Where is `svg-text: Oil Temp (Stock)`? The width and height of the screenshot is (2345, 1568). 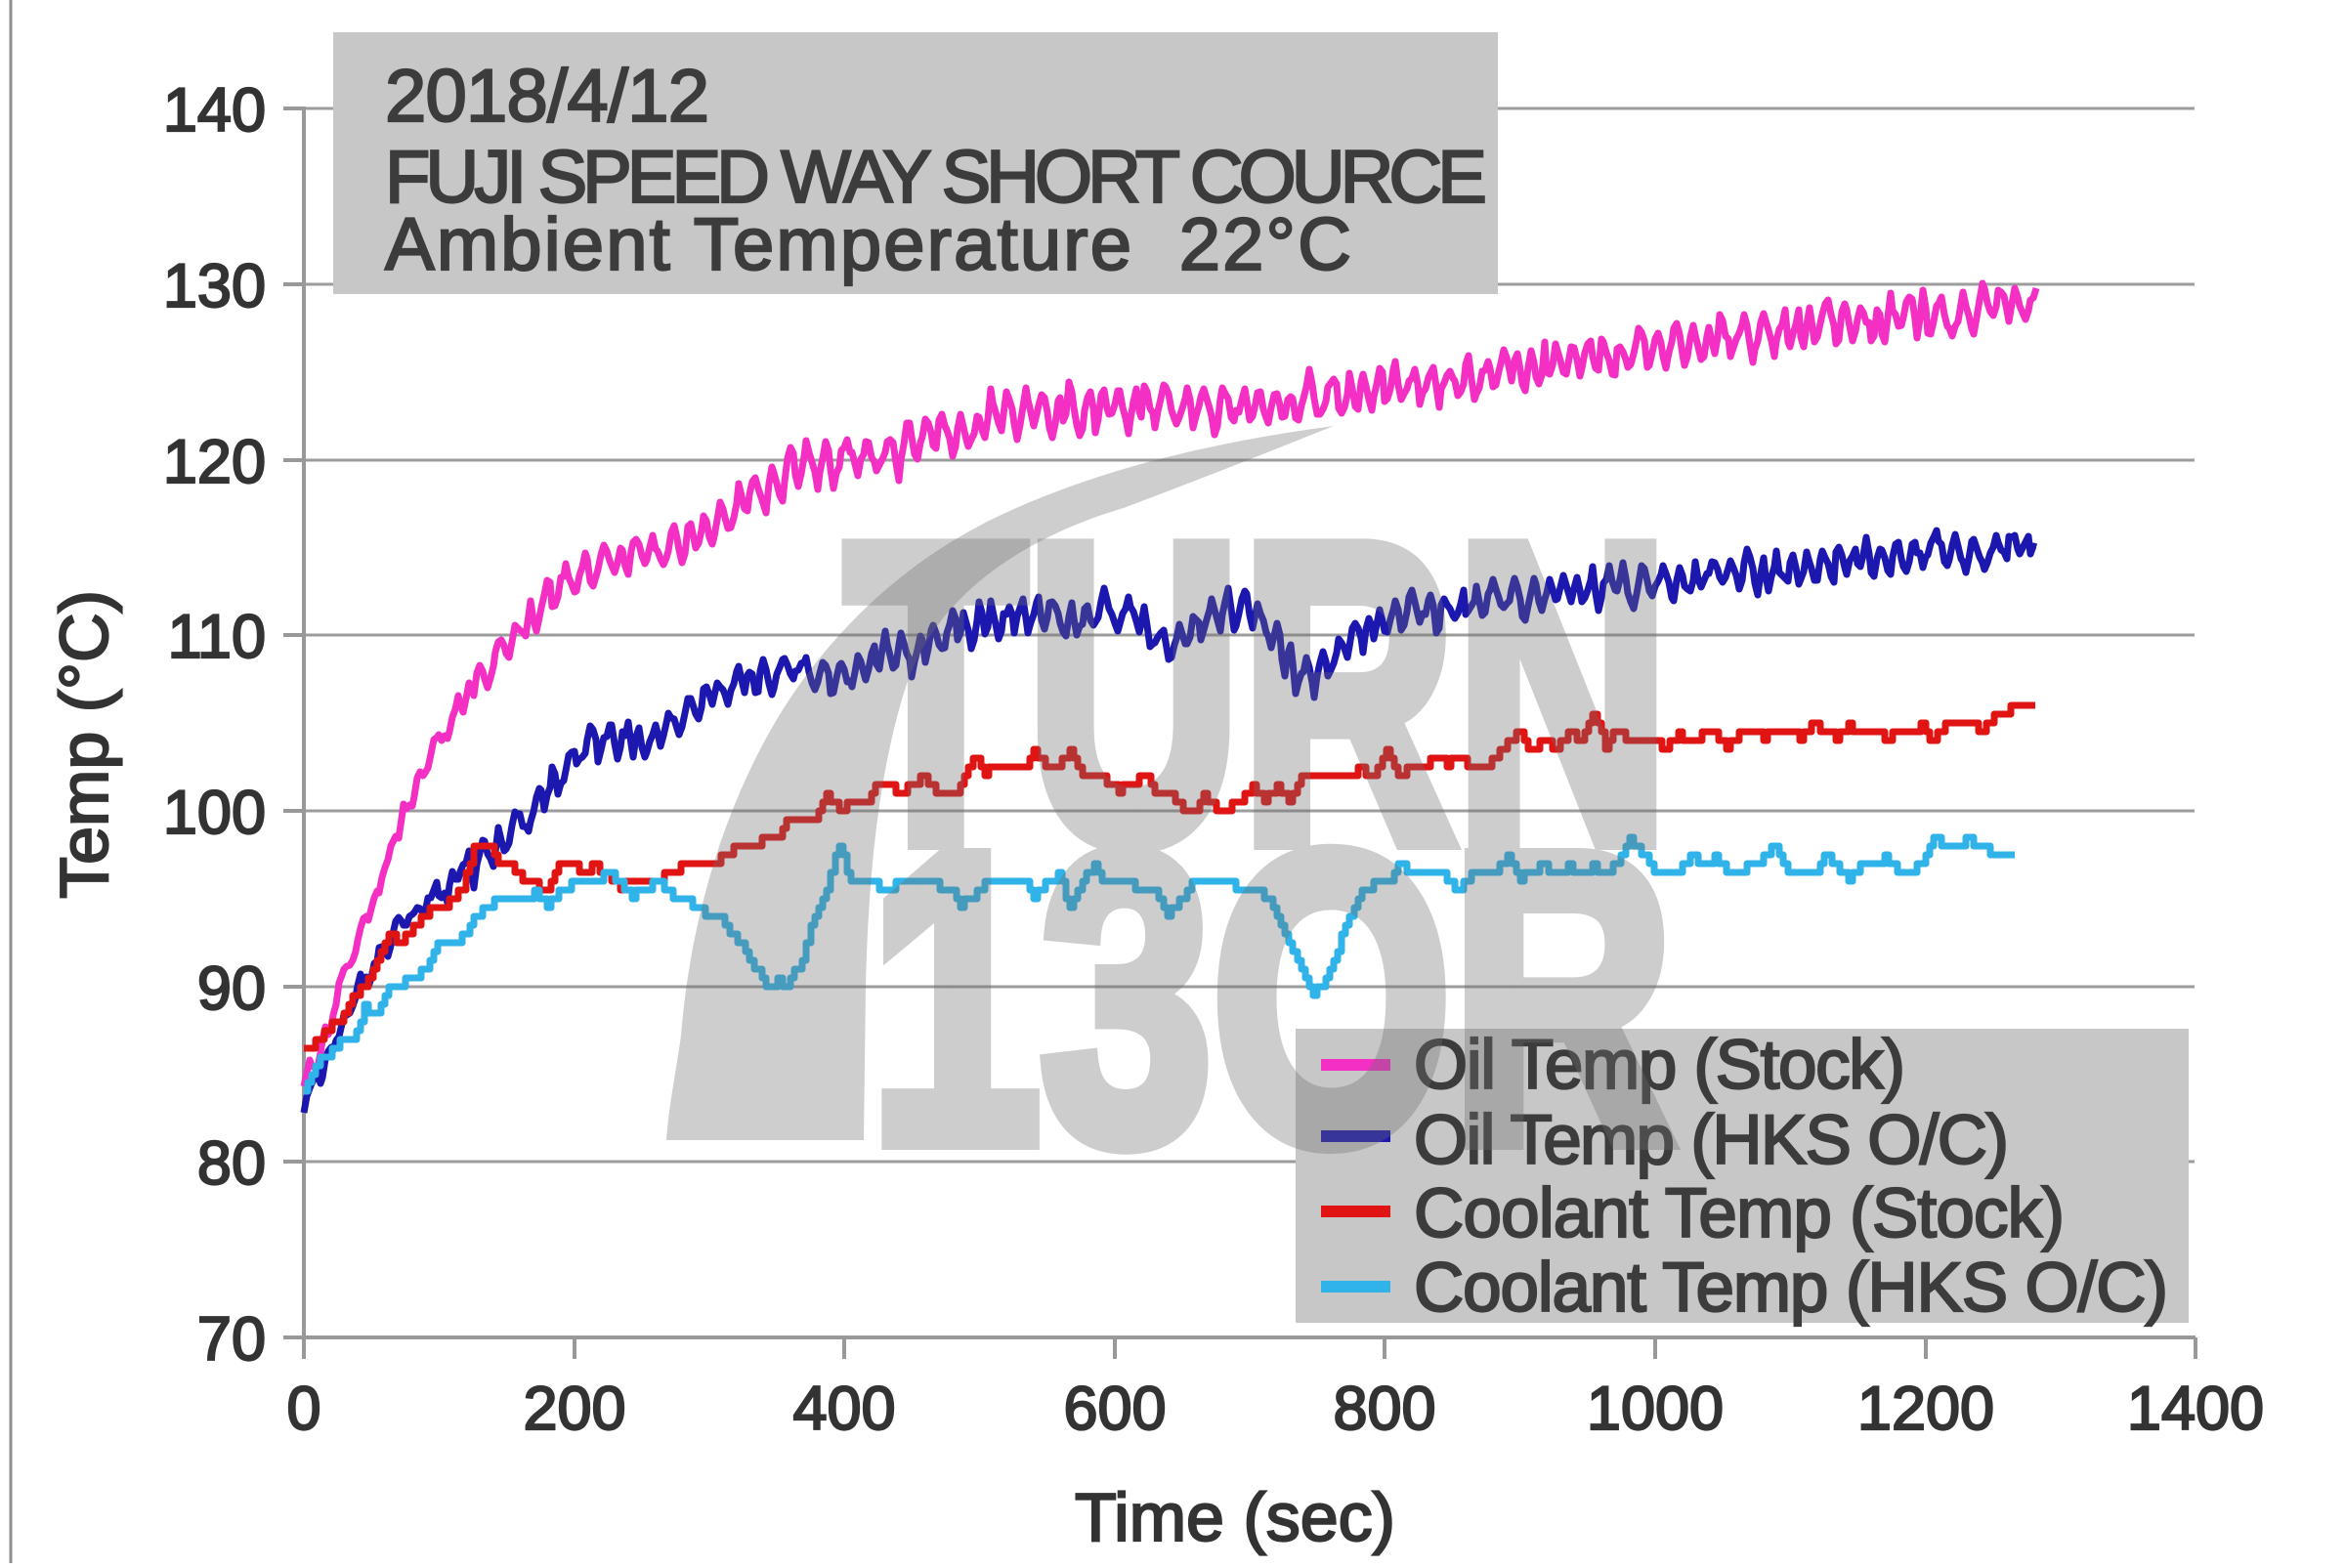
svg-text: Oil Temp (Stock) is located at coordinates (1659, 1065).